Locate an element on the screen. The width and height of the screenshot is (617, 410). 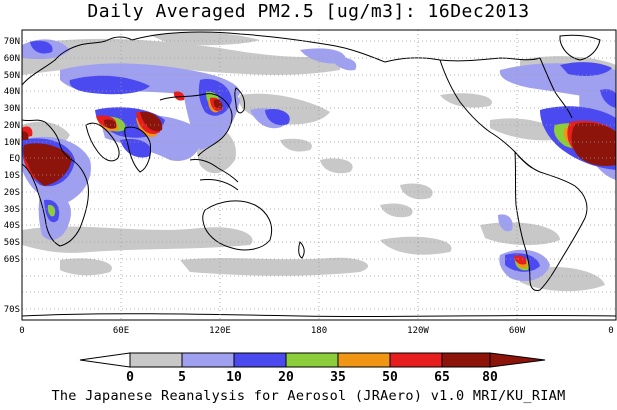
lat-label: 40S is located at coordinates (12, 226).